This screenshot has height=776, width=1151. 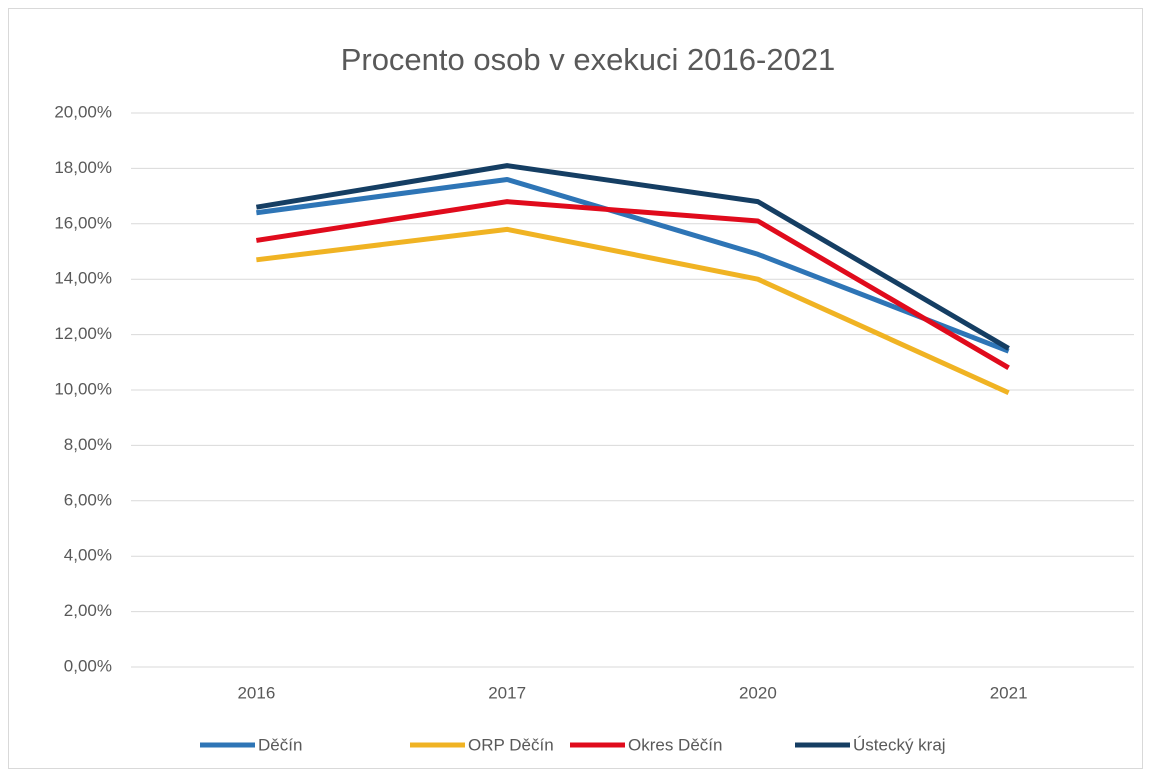 I want to click on y-tick-label: 20,00%, so click(x=83, y=111).